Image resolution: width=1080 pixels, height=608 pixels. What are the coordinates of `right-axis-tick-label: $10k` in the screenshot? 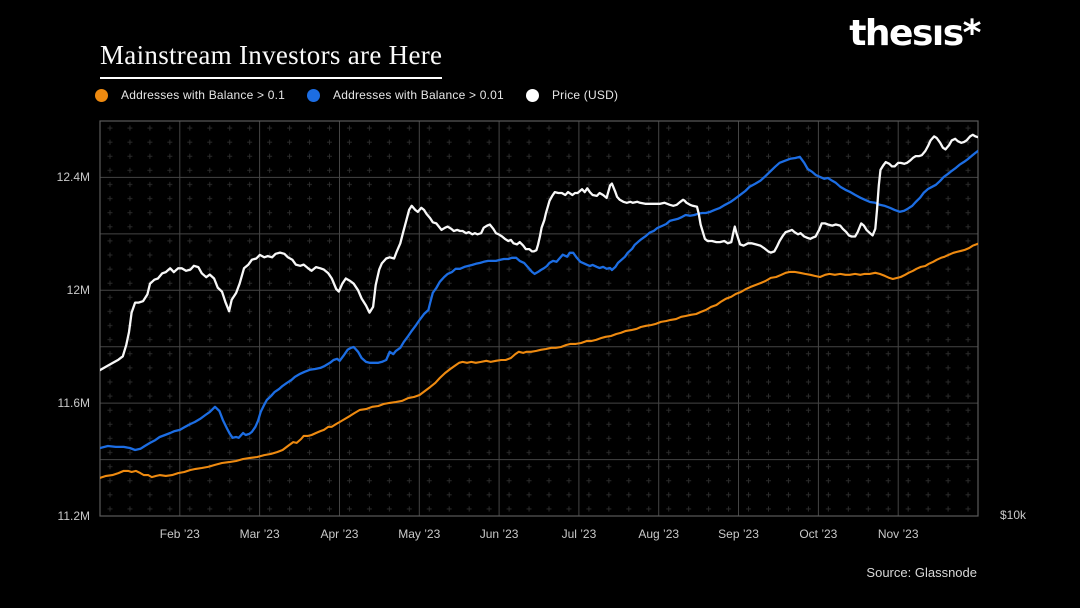 It's located at (1013, 515).